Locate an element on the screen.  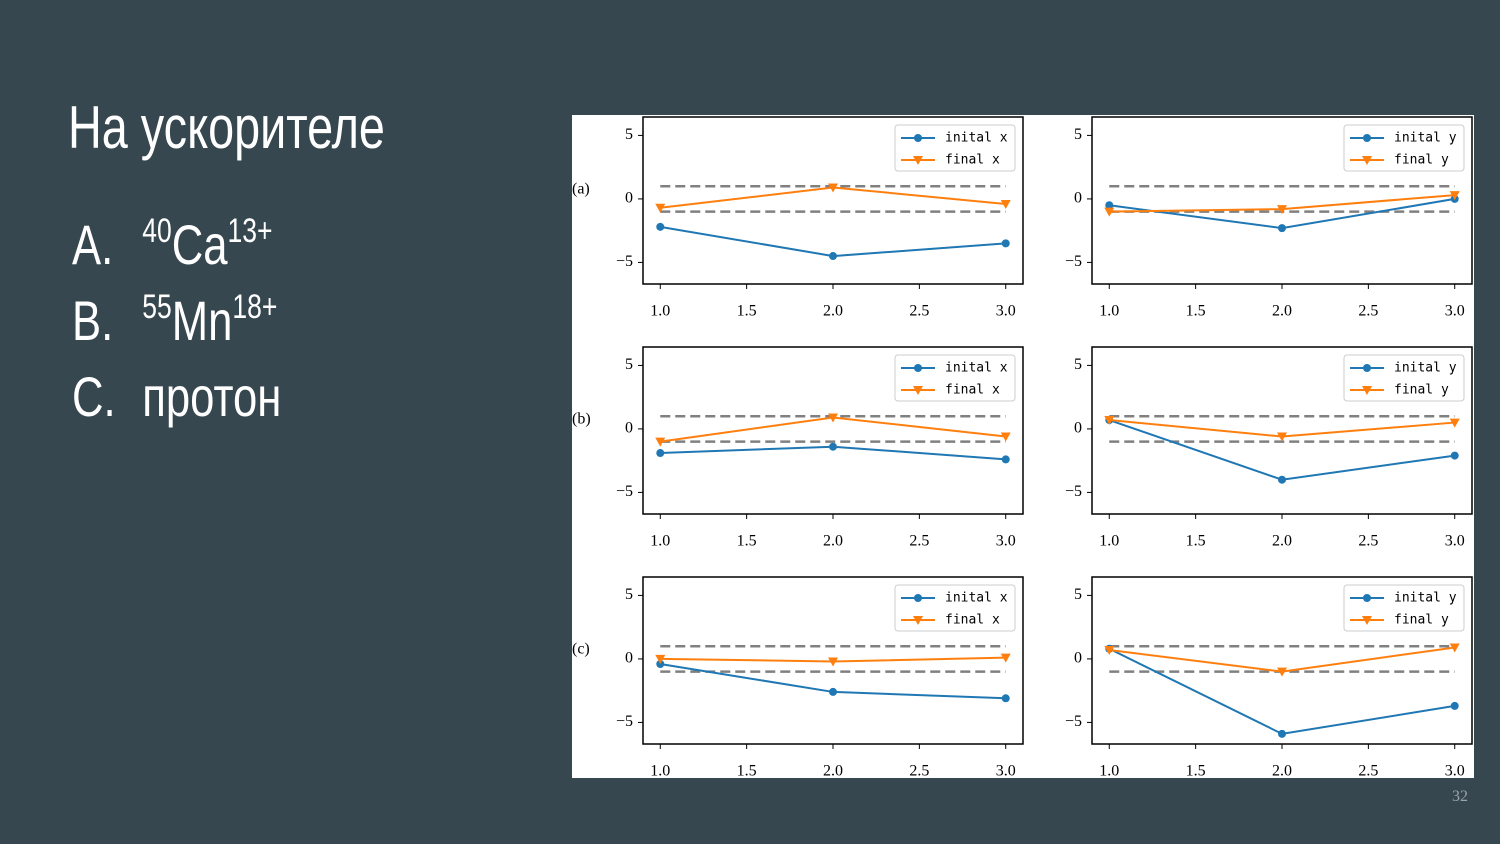
item-label: A. is located at coordinates (92, 245).